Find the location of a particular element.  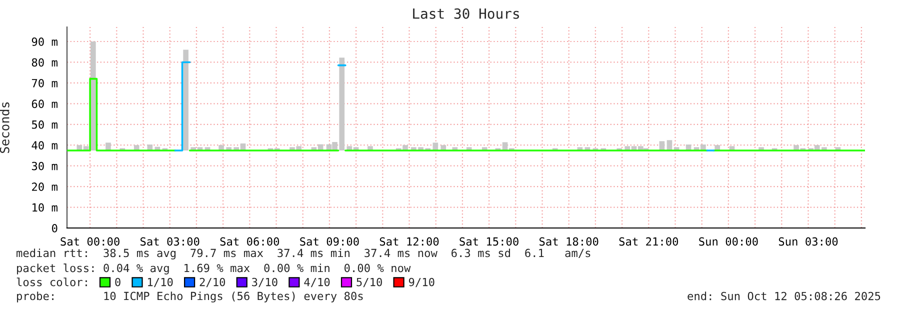

y-tick-label: 60 m is located at coordinates (45, 104).